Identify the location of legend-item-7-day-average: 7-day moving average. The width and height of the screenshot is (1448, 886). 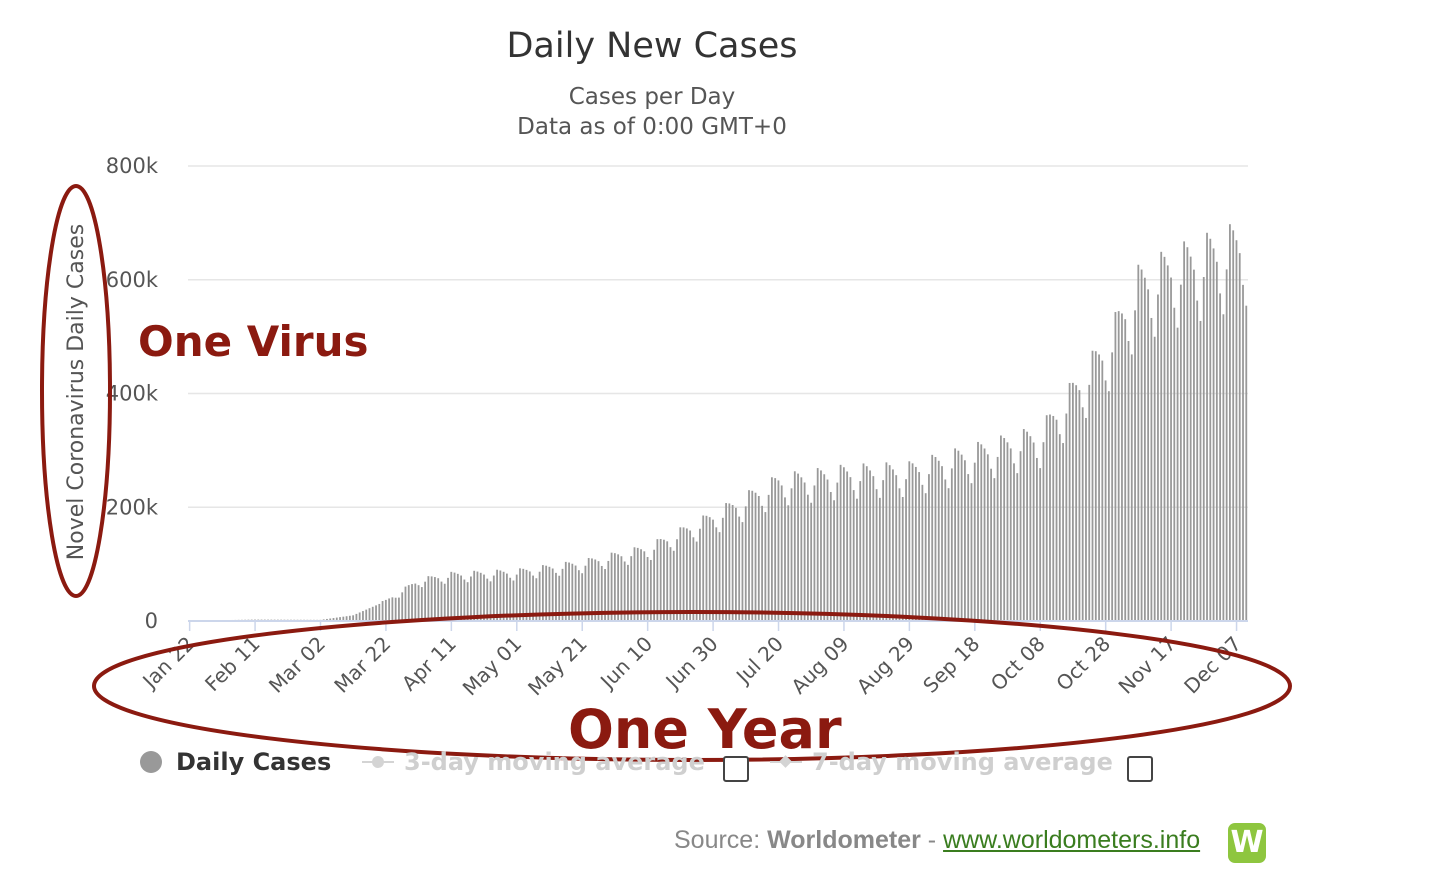
(941, 762).